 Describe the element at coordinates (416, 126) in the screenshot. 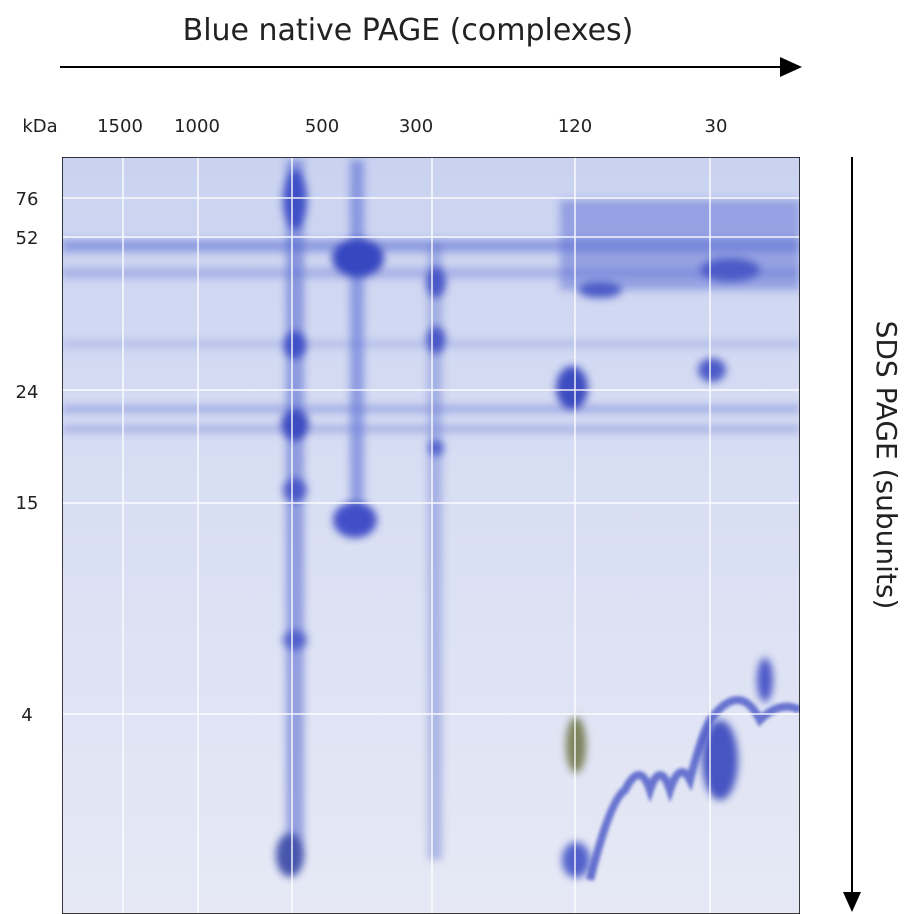

I see `top-label: 300` at that location.